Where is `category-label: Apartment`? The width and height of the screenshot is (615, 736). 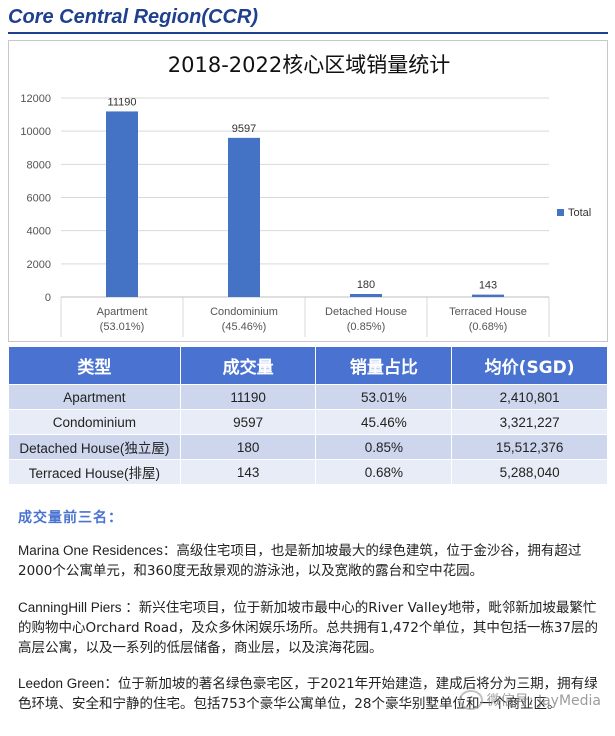 category-label: Apartment is located at coordinates (122, 312).